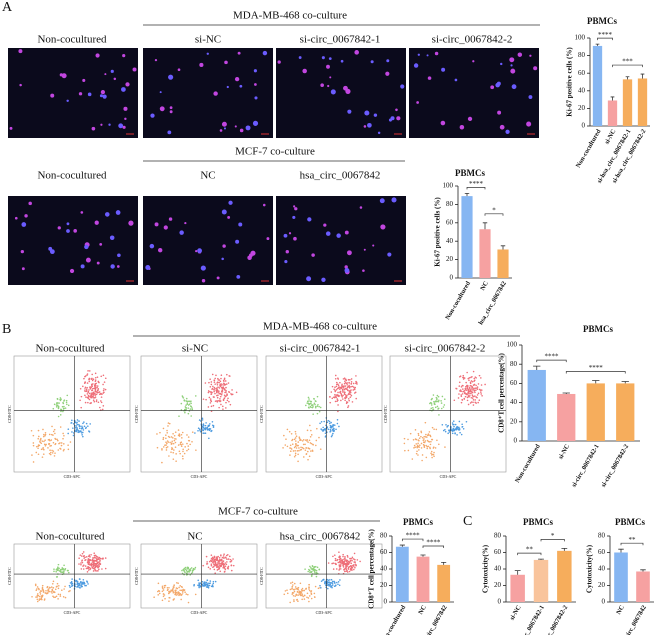  What do you see at coordinates (502, 393) in the screenshot?
I see `y-axis-label: CD8⁺T cell percentage(%)` at bounding box center [502, 393].